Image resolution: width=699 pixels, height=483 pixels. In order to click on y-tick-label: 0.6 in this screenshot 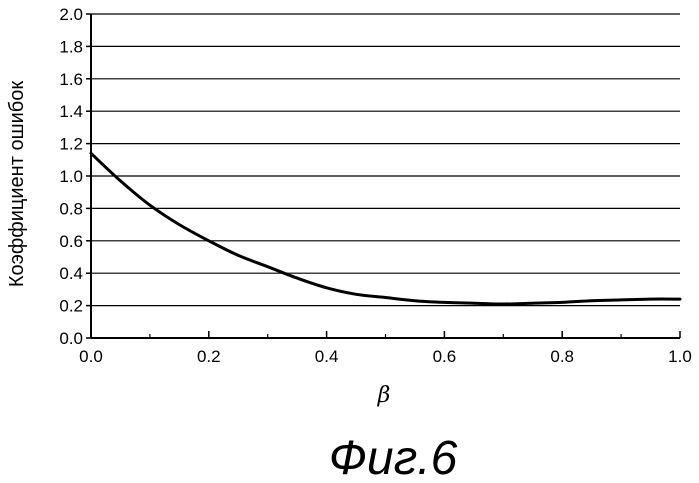, I will do `click(71, 241)`.